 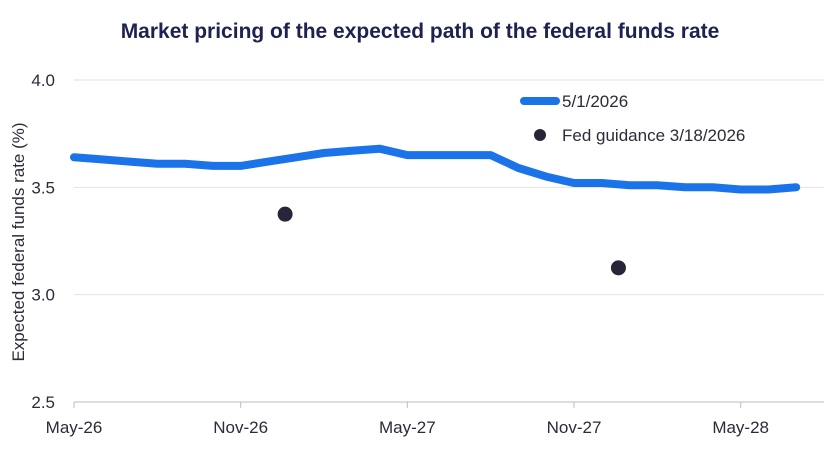 What do you see at coordinates (43, 295) in the screenshot?
I see `y-tick-label: 3.0` at bounding box center [43, 295].